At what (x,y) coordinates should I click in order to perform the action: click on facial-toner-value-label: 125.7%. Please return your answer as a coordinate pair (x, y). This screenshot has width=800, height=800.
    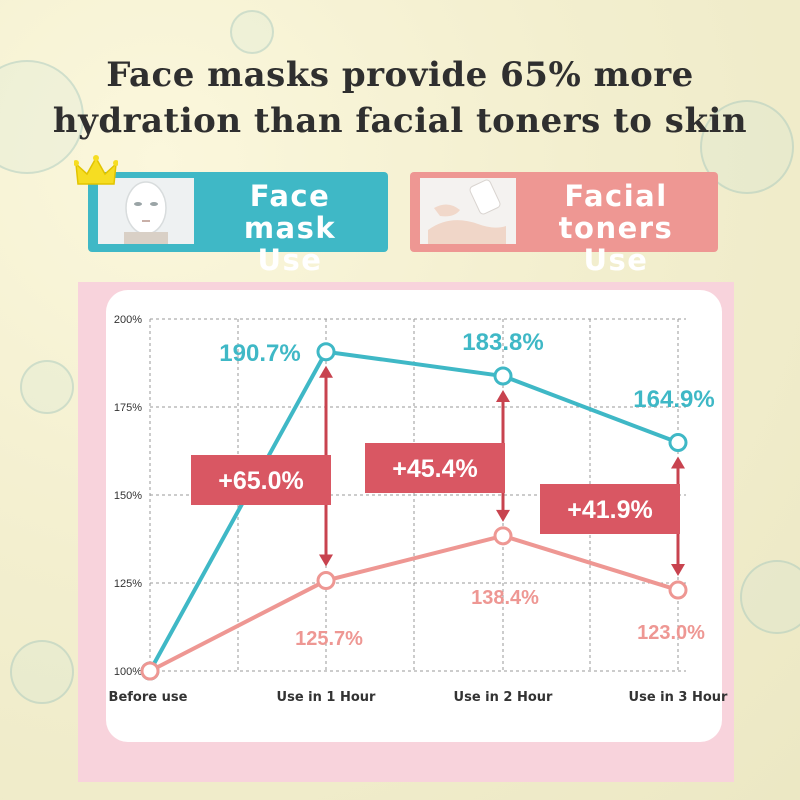
    Looking at the image, I should click on (329, 639).